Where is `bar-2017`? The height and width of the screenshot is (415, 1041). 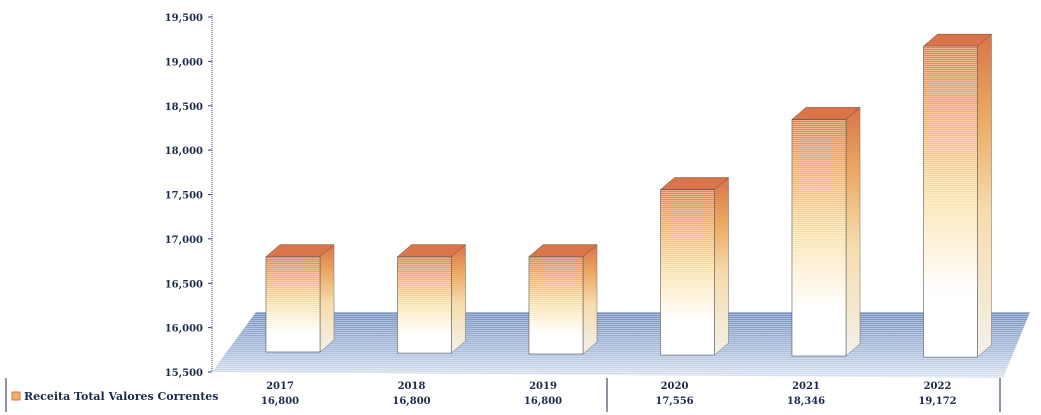
bar-2017 is located at coordinates (300, 298).